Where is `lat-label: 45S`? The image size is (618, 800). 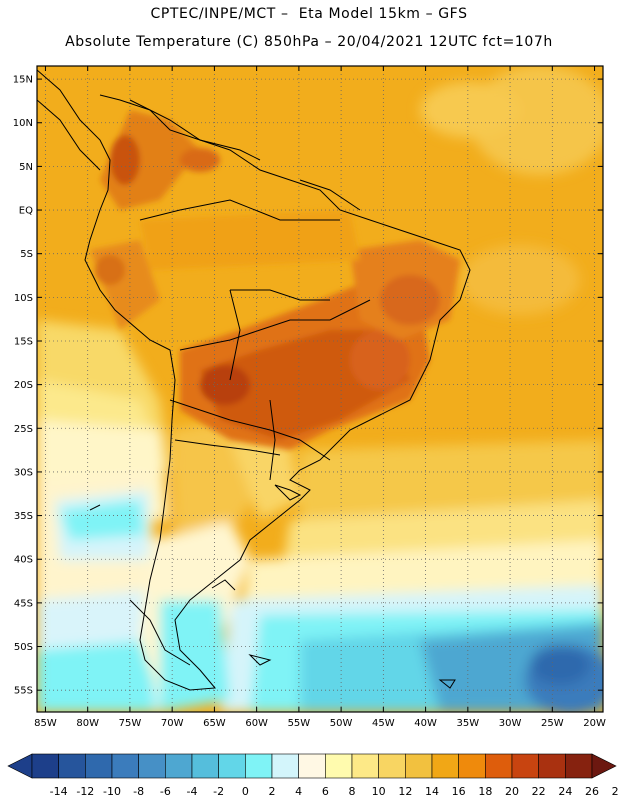
lat-label: 45S is located at coordinates (23, 603).